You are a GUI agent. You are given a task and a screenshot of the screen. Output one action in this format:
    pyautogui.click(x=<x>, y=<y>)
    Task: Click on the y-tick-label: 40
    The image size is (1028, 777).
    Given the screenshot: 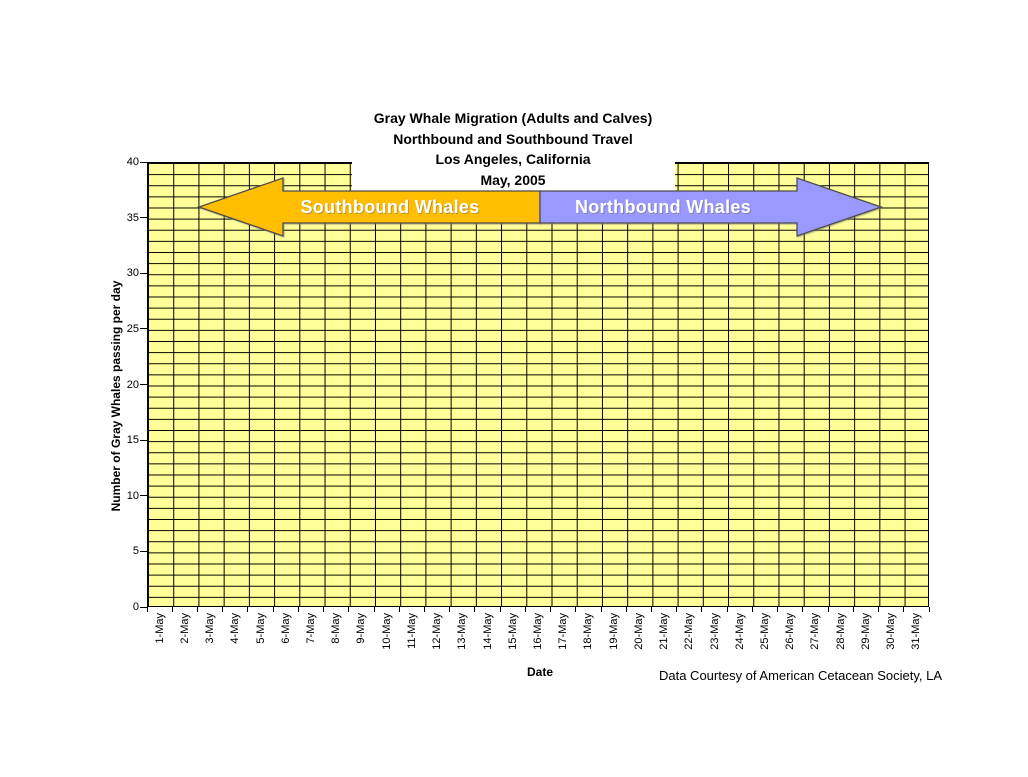 What is the action you would take?
    pyautogui.click(x=132, y=162)
    